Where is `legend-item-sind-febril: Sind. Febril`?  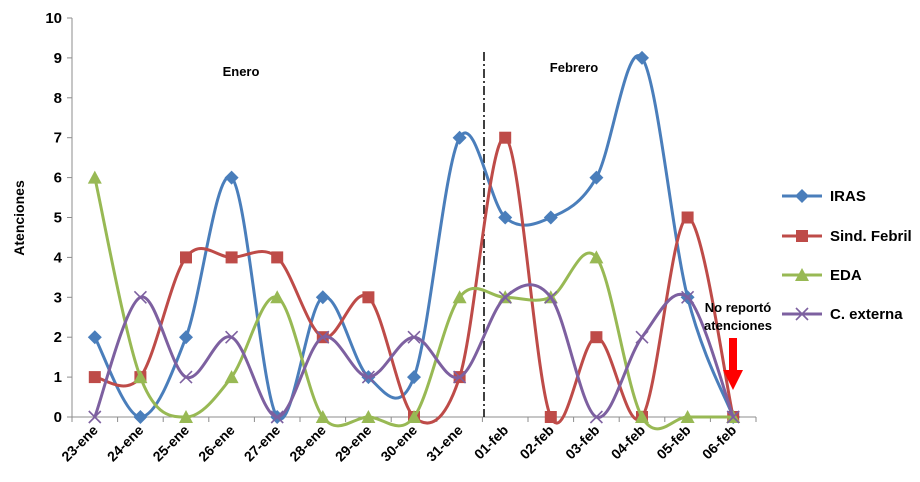 legend-item-sind-febril: Sind. Febril is located at coordinates (847, 236).